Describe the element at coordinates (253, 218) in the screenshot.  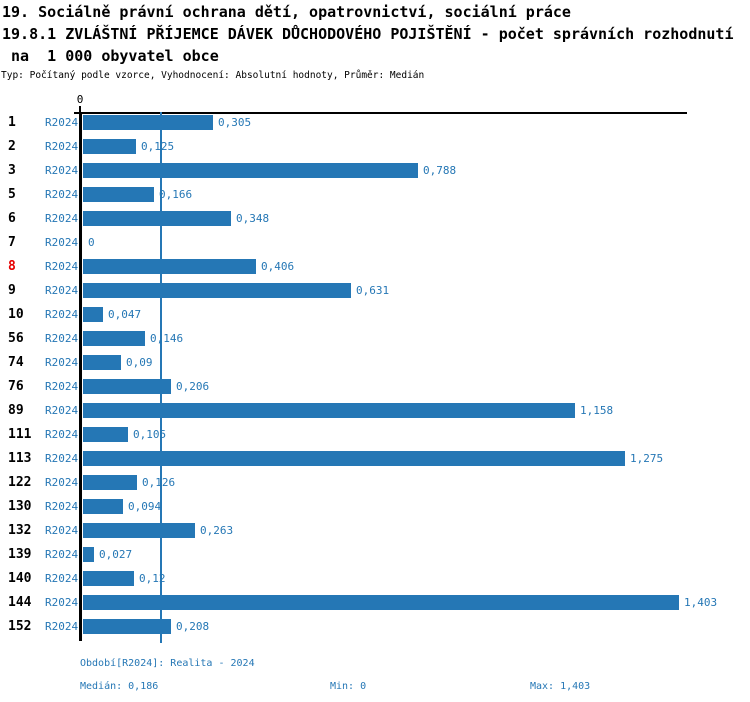
I see `bar-value-label: 0,348` at that location.